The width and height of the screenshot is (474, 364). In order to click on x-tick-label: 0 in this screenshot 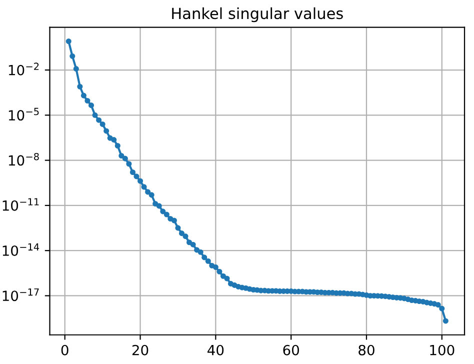, I will do `click(64, 350)`.